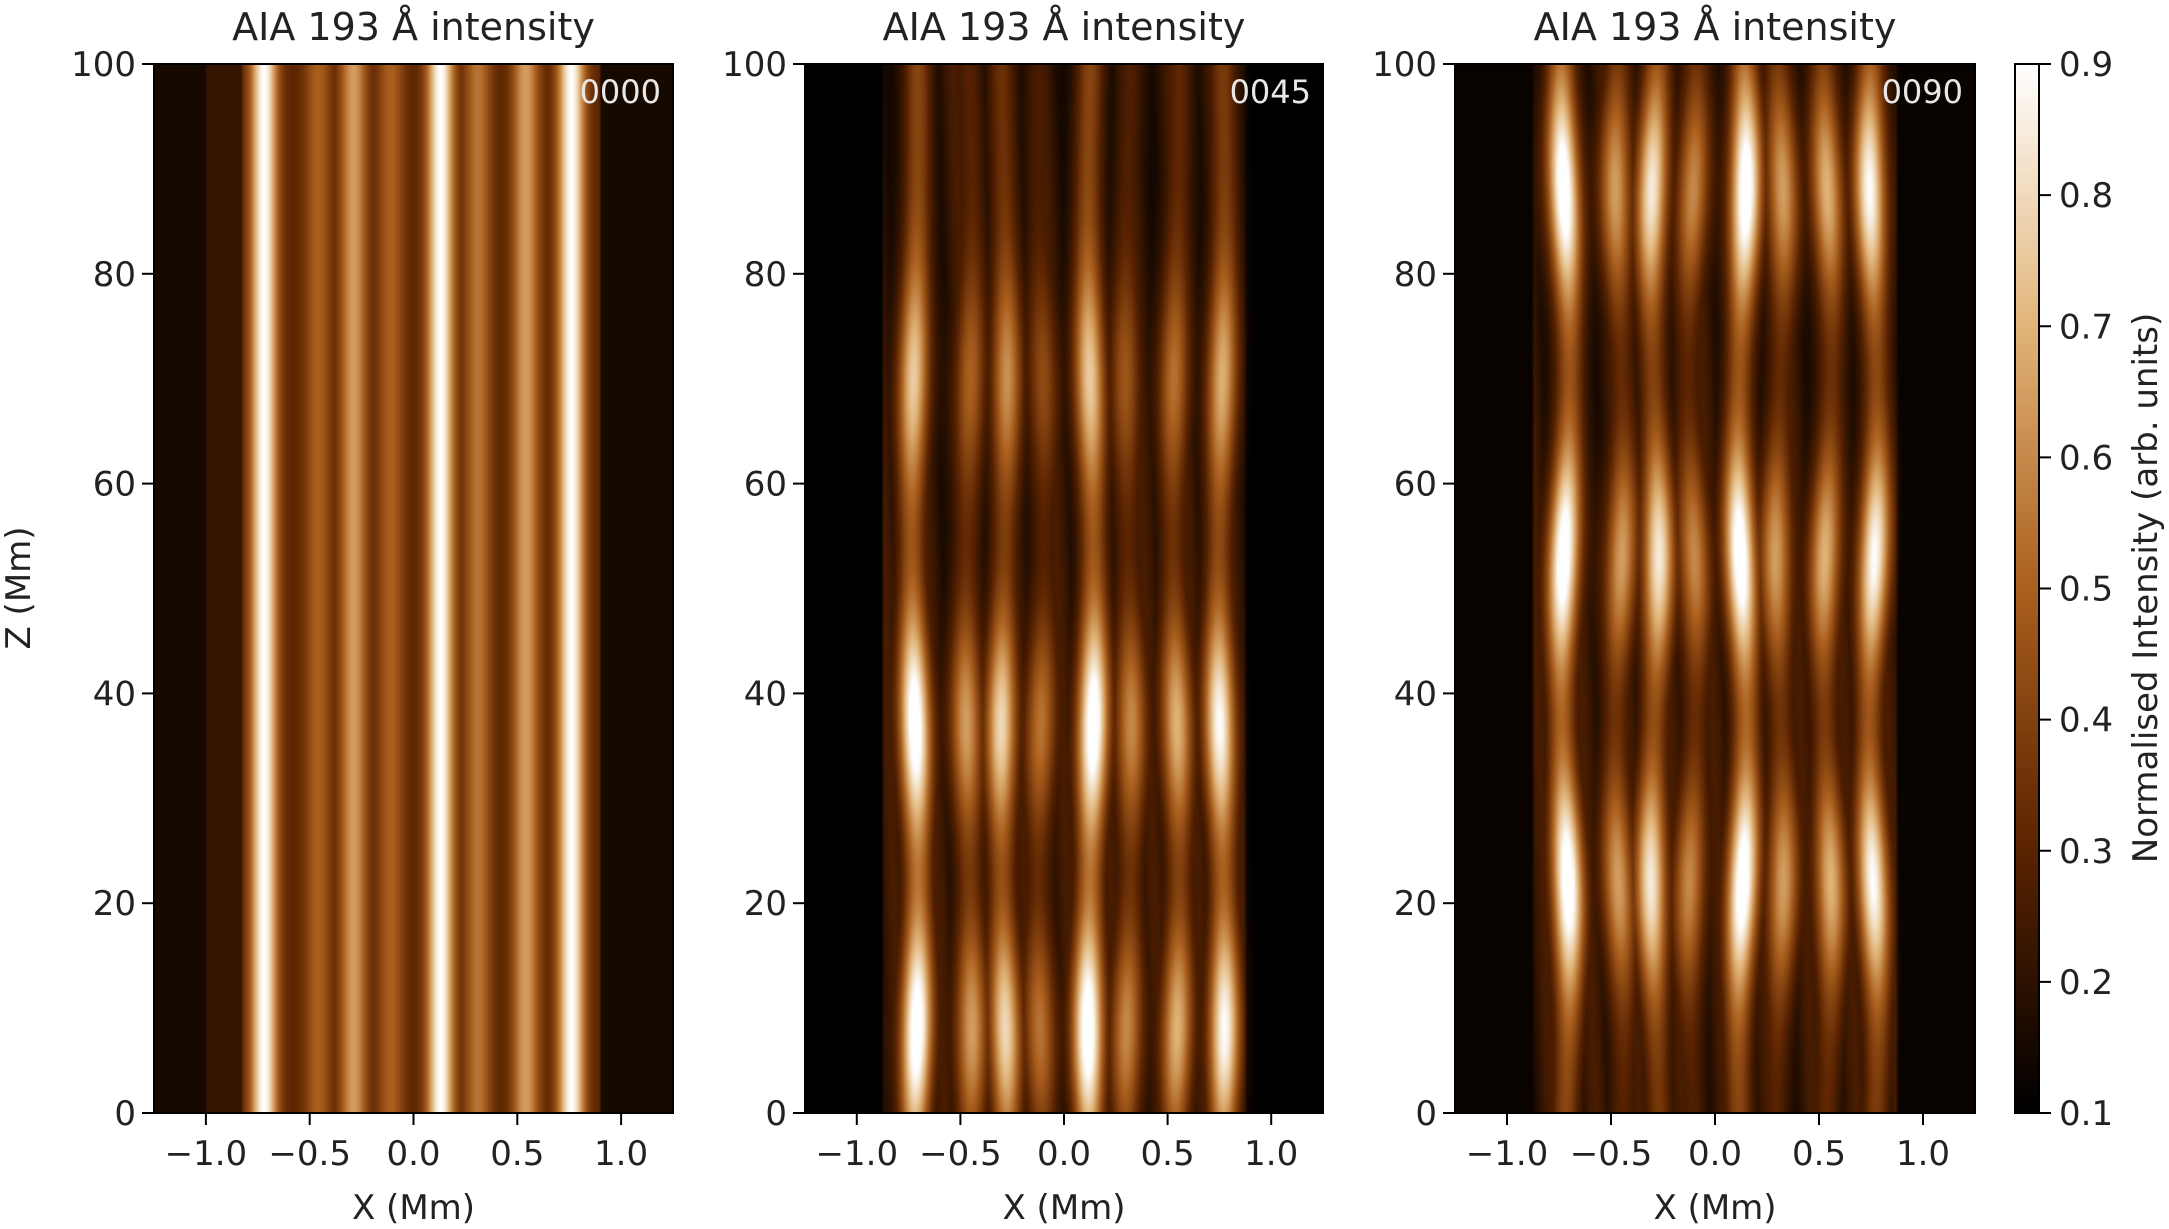 This screenshot has height=1229, width=2169. What do you see at coordinates (620, 92) in the screenshot?
I see `frame-label: 0000` at bounding box center [620, 92].